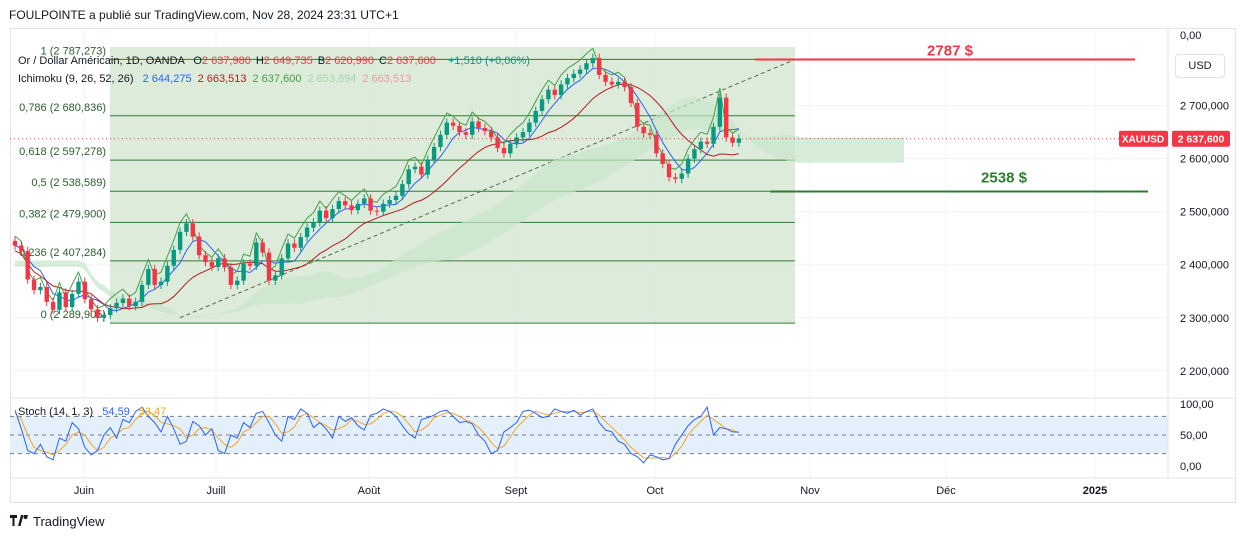 The image size is (1246, 539). I want to click on price-tag, so click(1201, 138).